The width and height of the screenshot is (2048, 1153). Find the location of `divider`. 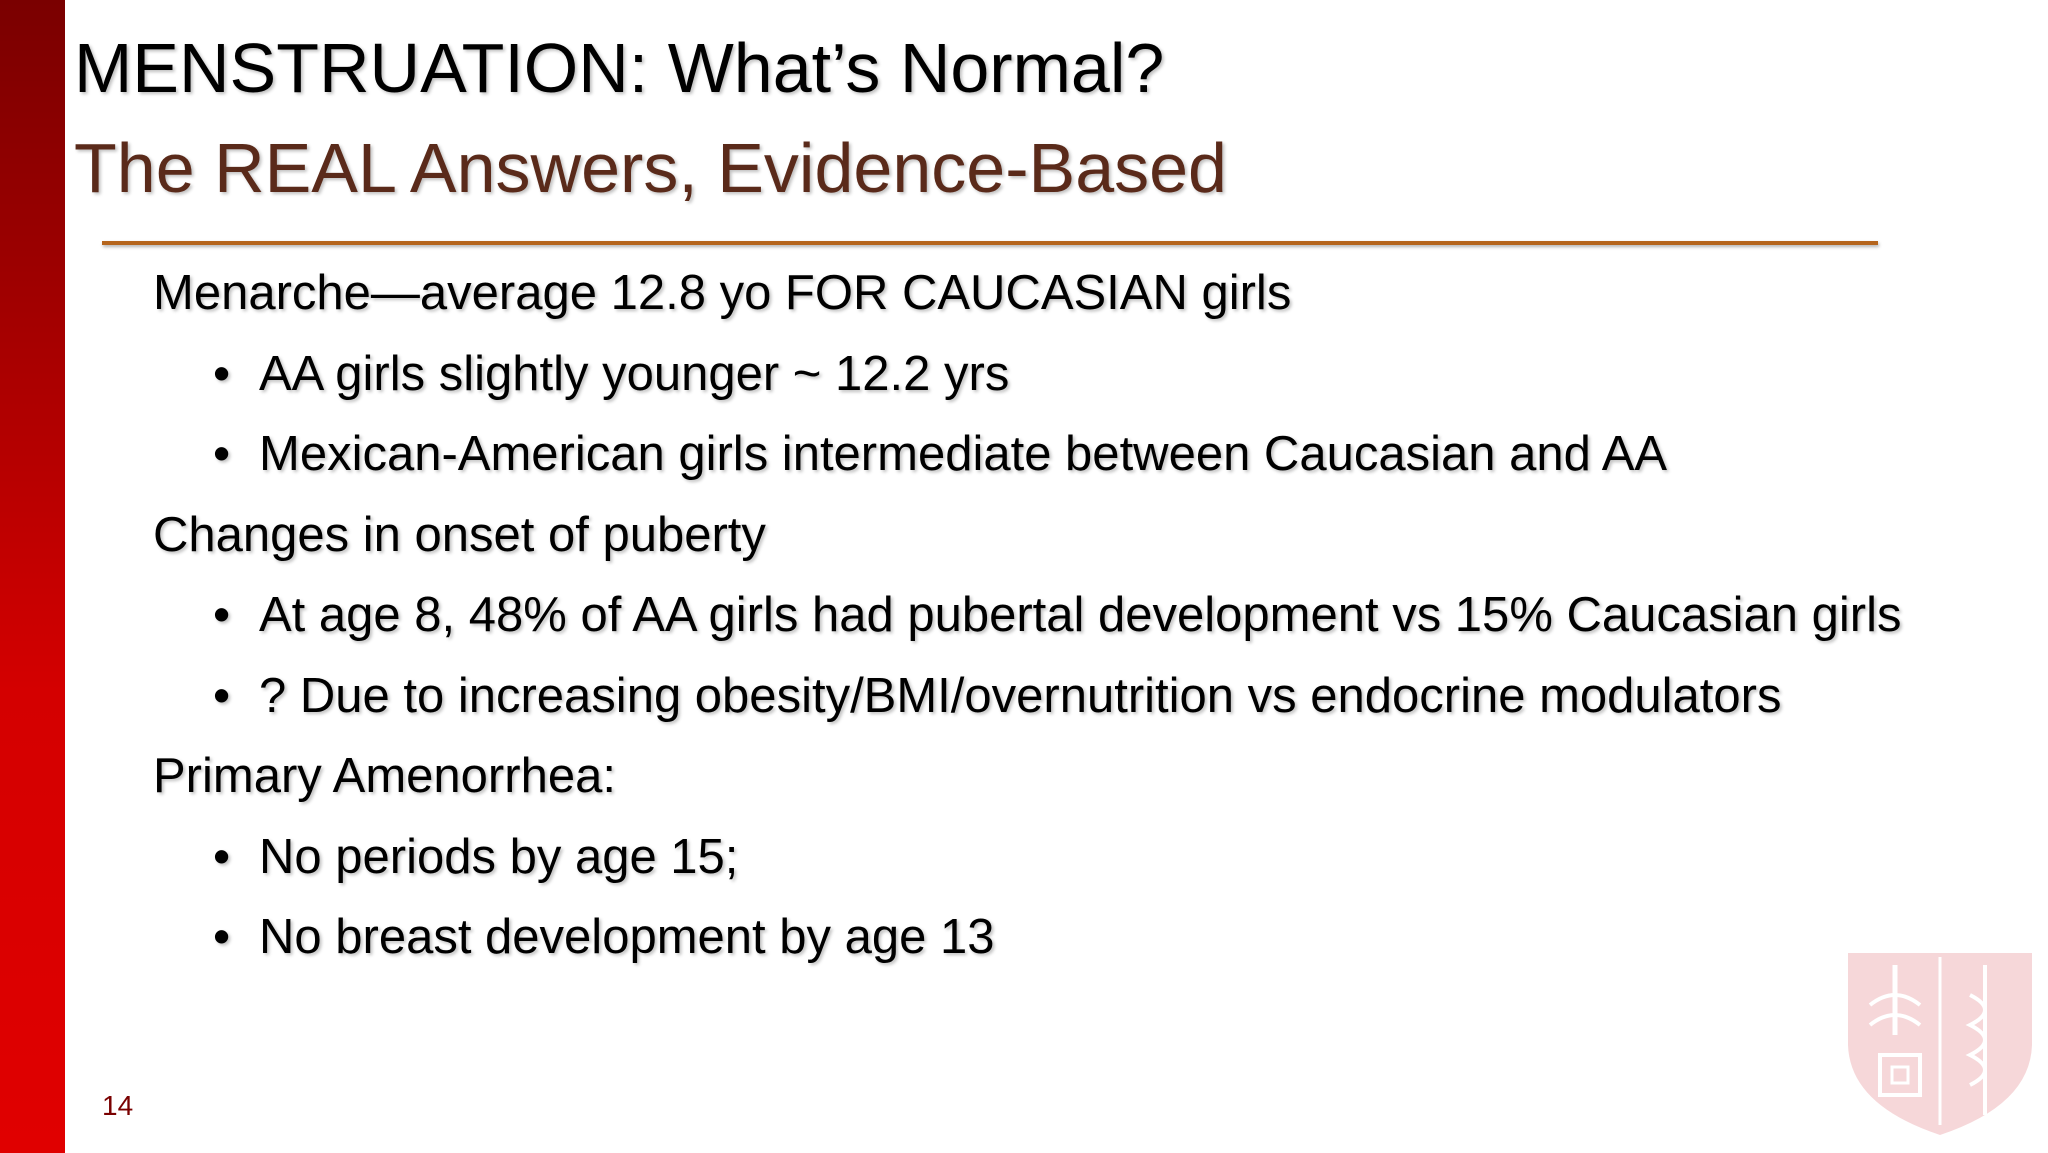

divider is located at coordinates (990, 243).